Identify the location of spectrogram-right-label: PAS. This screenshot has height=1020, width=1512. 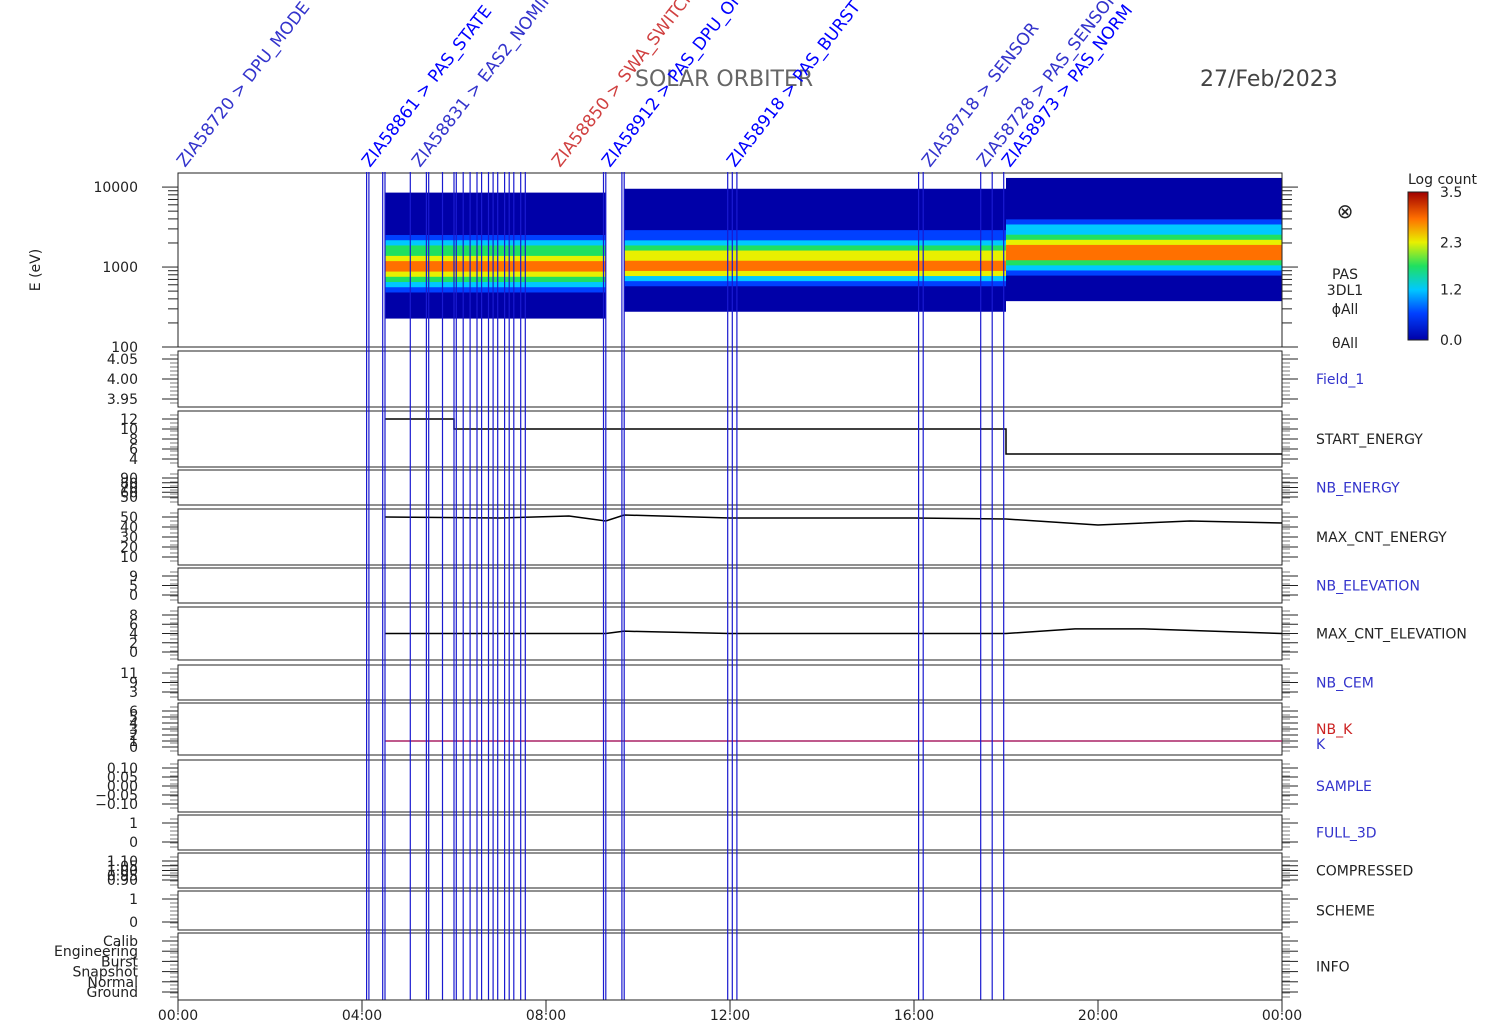
(1345, 275).